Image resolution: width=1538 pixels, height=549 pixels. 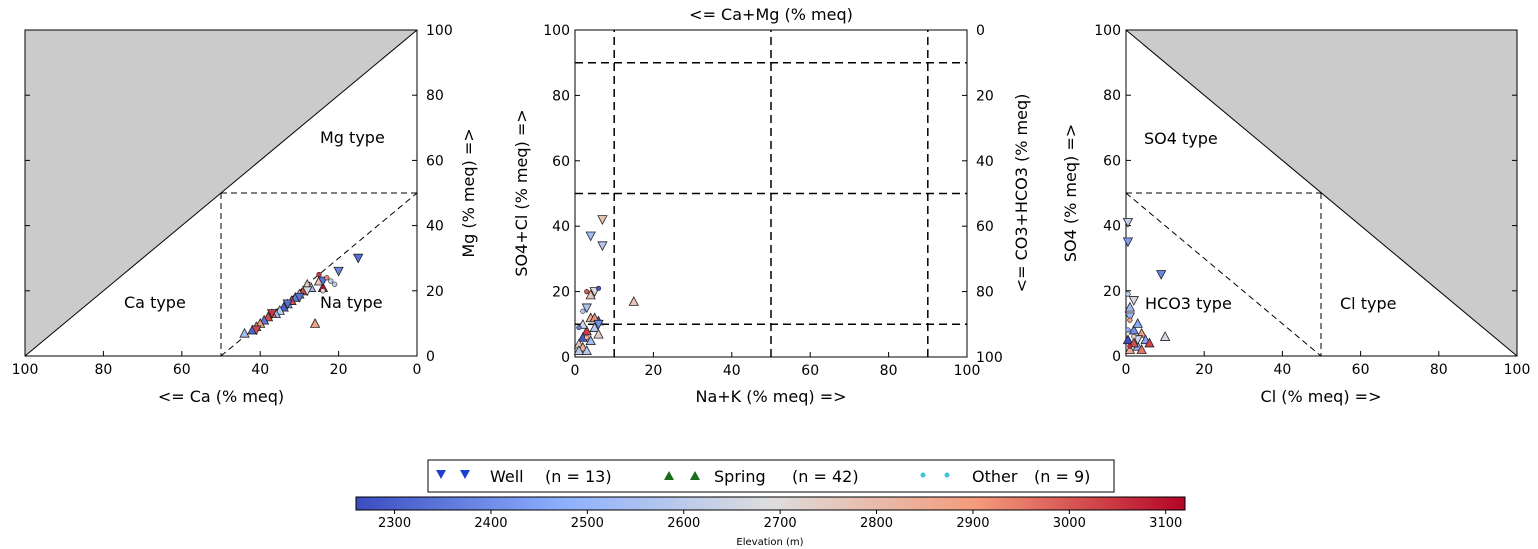 I want to click on colorbar-tick-label: 2900, so click(x=972, y=523).